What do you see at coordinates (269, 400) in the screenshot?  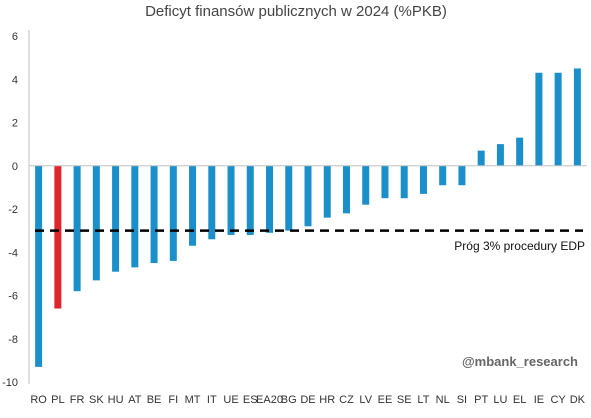 I see `x-tick-label: EA20` at bounding box center [269, 400].